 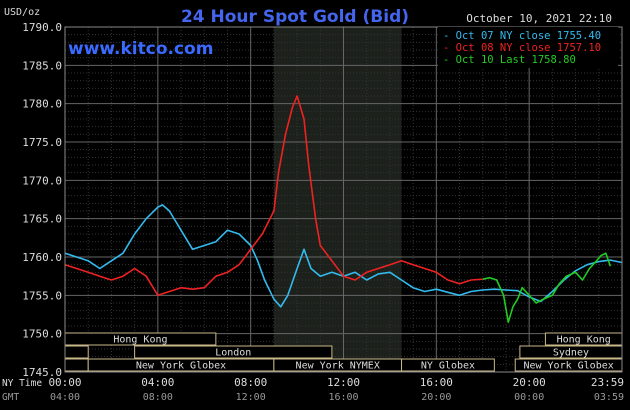 I want to click on session-bar: Sydney, so click(x=571, y=352).